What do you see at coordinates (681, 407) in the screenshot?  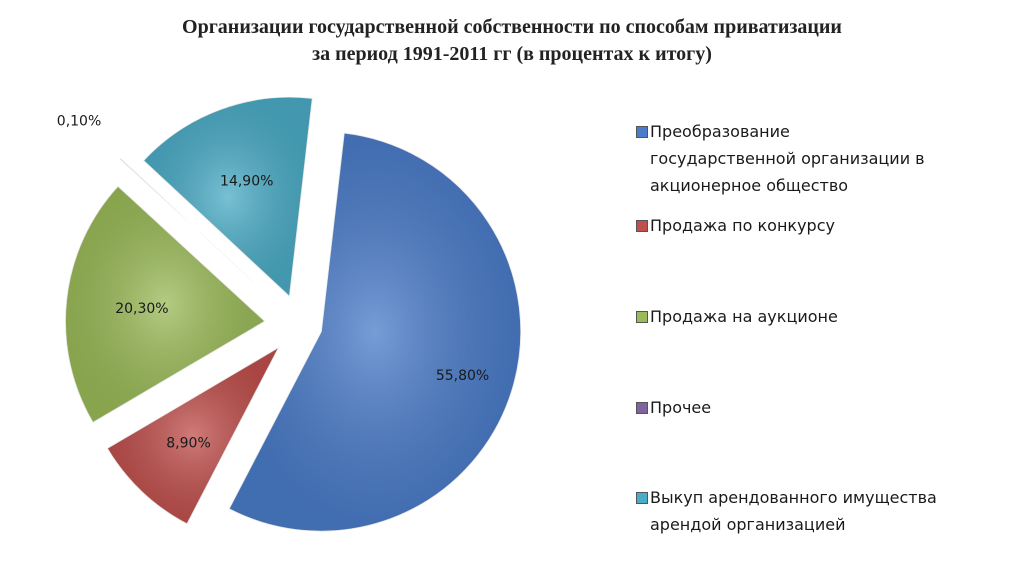 I see `legend-label-other-line-1: Прочее` at bounding box center [681, 407].